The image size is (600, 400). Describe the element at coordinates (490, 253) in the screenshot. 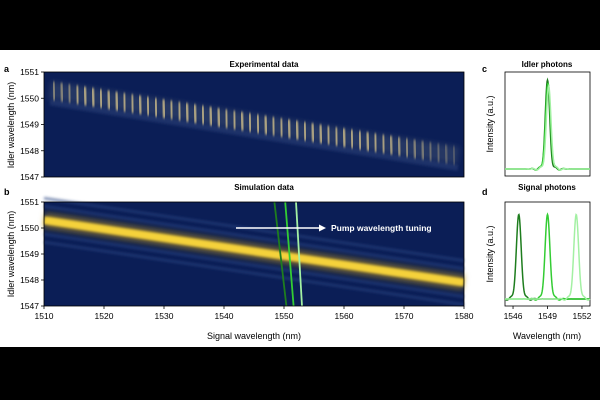

I see `y-axis-label-d: Intensity (a.u.)` at that location.